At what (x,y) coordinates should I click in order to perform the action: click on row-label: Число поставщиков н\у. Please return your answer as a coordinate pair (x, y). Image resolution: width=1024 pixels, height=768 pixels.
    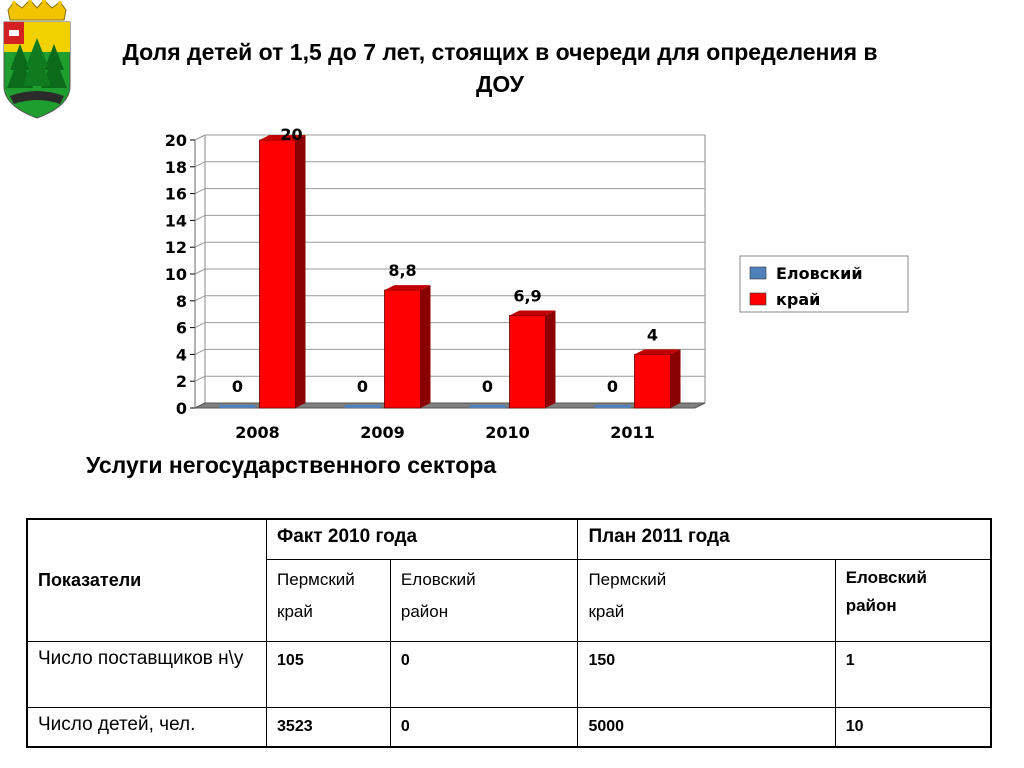
    Looking at the image, I should click on (147, 674).